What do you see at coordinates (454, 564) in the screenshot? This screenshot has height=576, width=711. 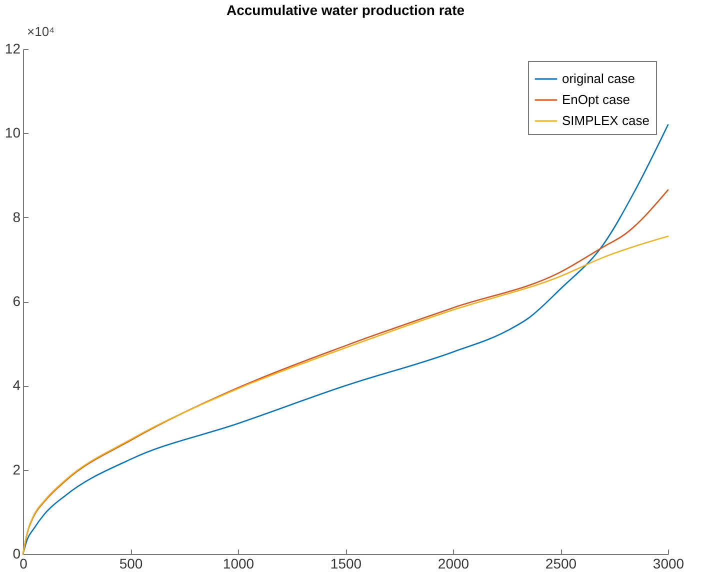 I see `x-tick-label: 2000` at bounding box center [454, 564].